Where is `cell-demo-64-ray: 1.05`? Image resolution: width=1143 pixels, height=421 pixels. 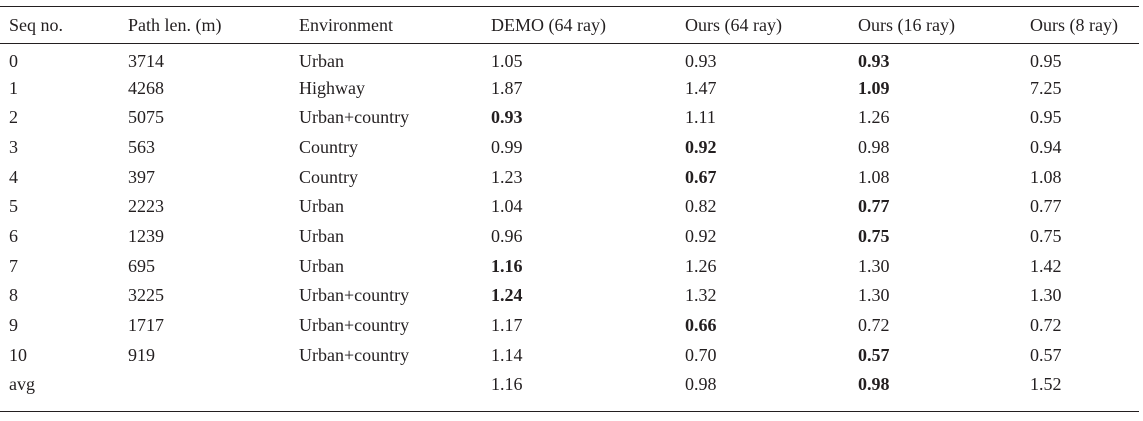
cell-demo-64-ray: 1.05 is located at coordinates (507, 60).